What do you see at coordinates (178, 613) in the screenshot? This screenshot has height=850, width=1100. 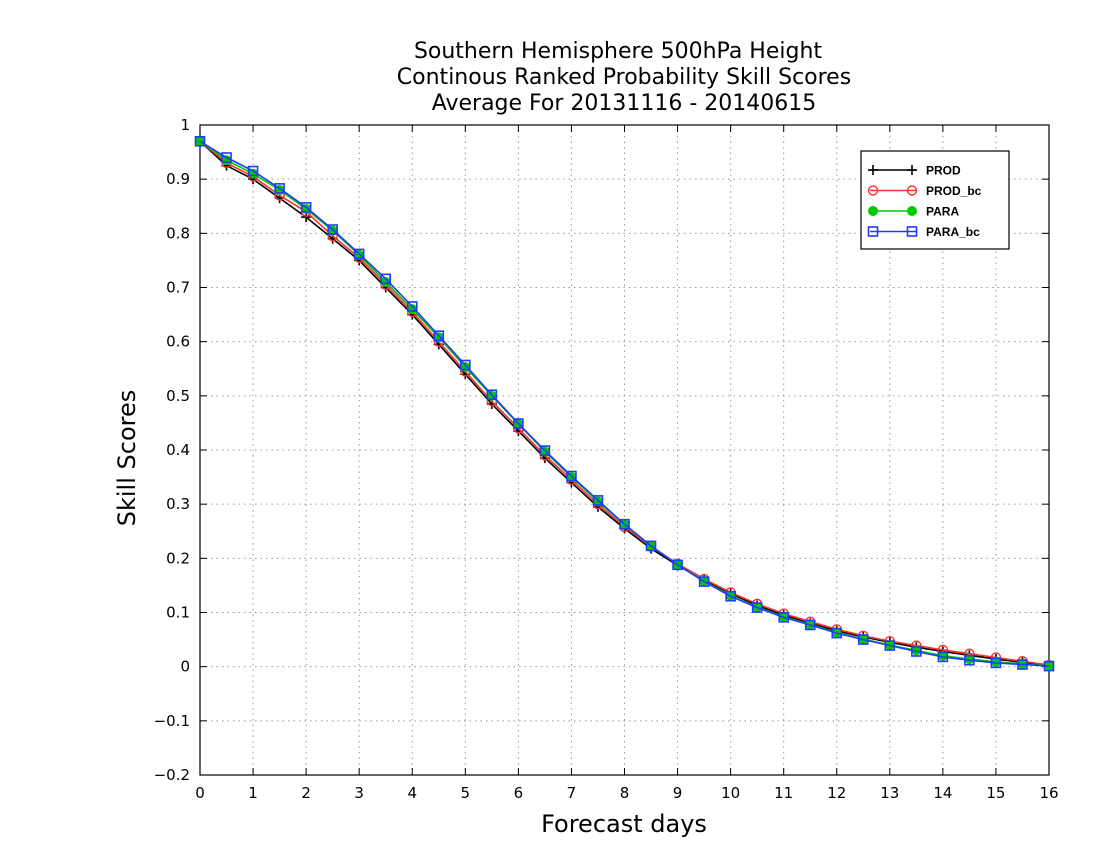 I see `y-tick-label: 0.1` at bounding box center [178, 613].